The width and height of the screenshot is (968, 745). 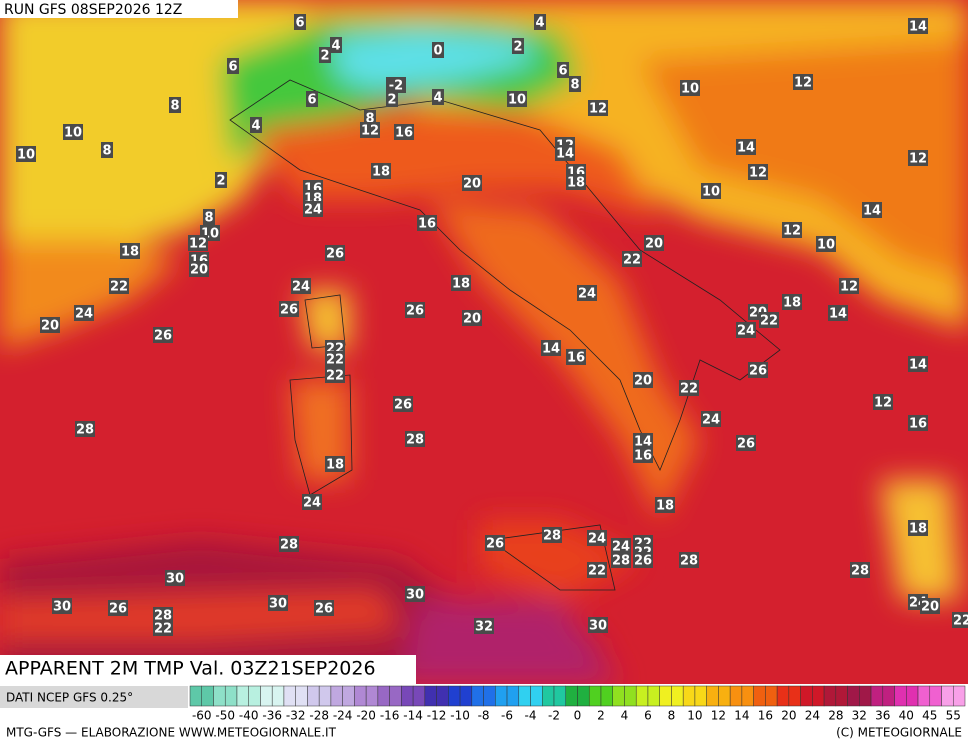 What do you see at coordinates (202, 716) in the screenshot?
I see `colorbar-label: -60` at bounding box center [202, 716].